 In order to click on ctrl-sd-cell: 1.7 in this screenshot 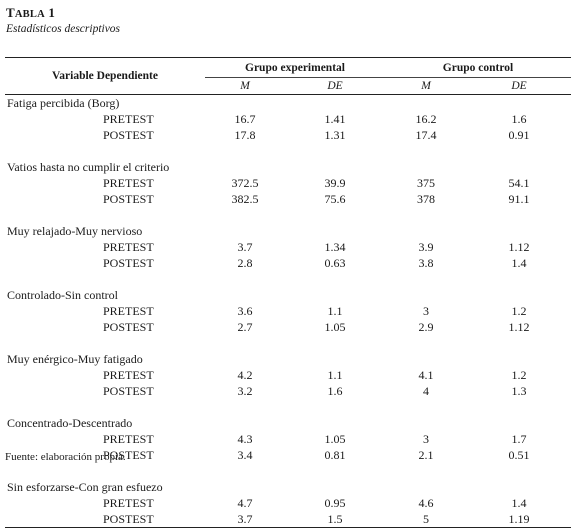, I will do `click(519, 439)`.